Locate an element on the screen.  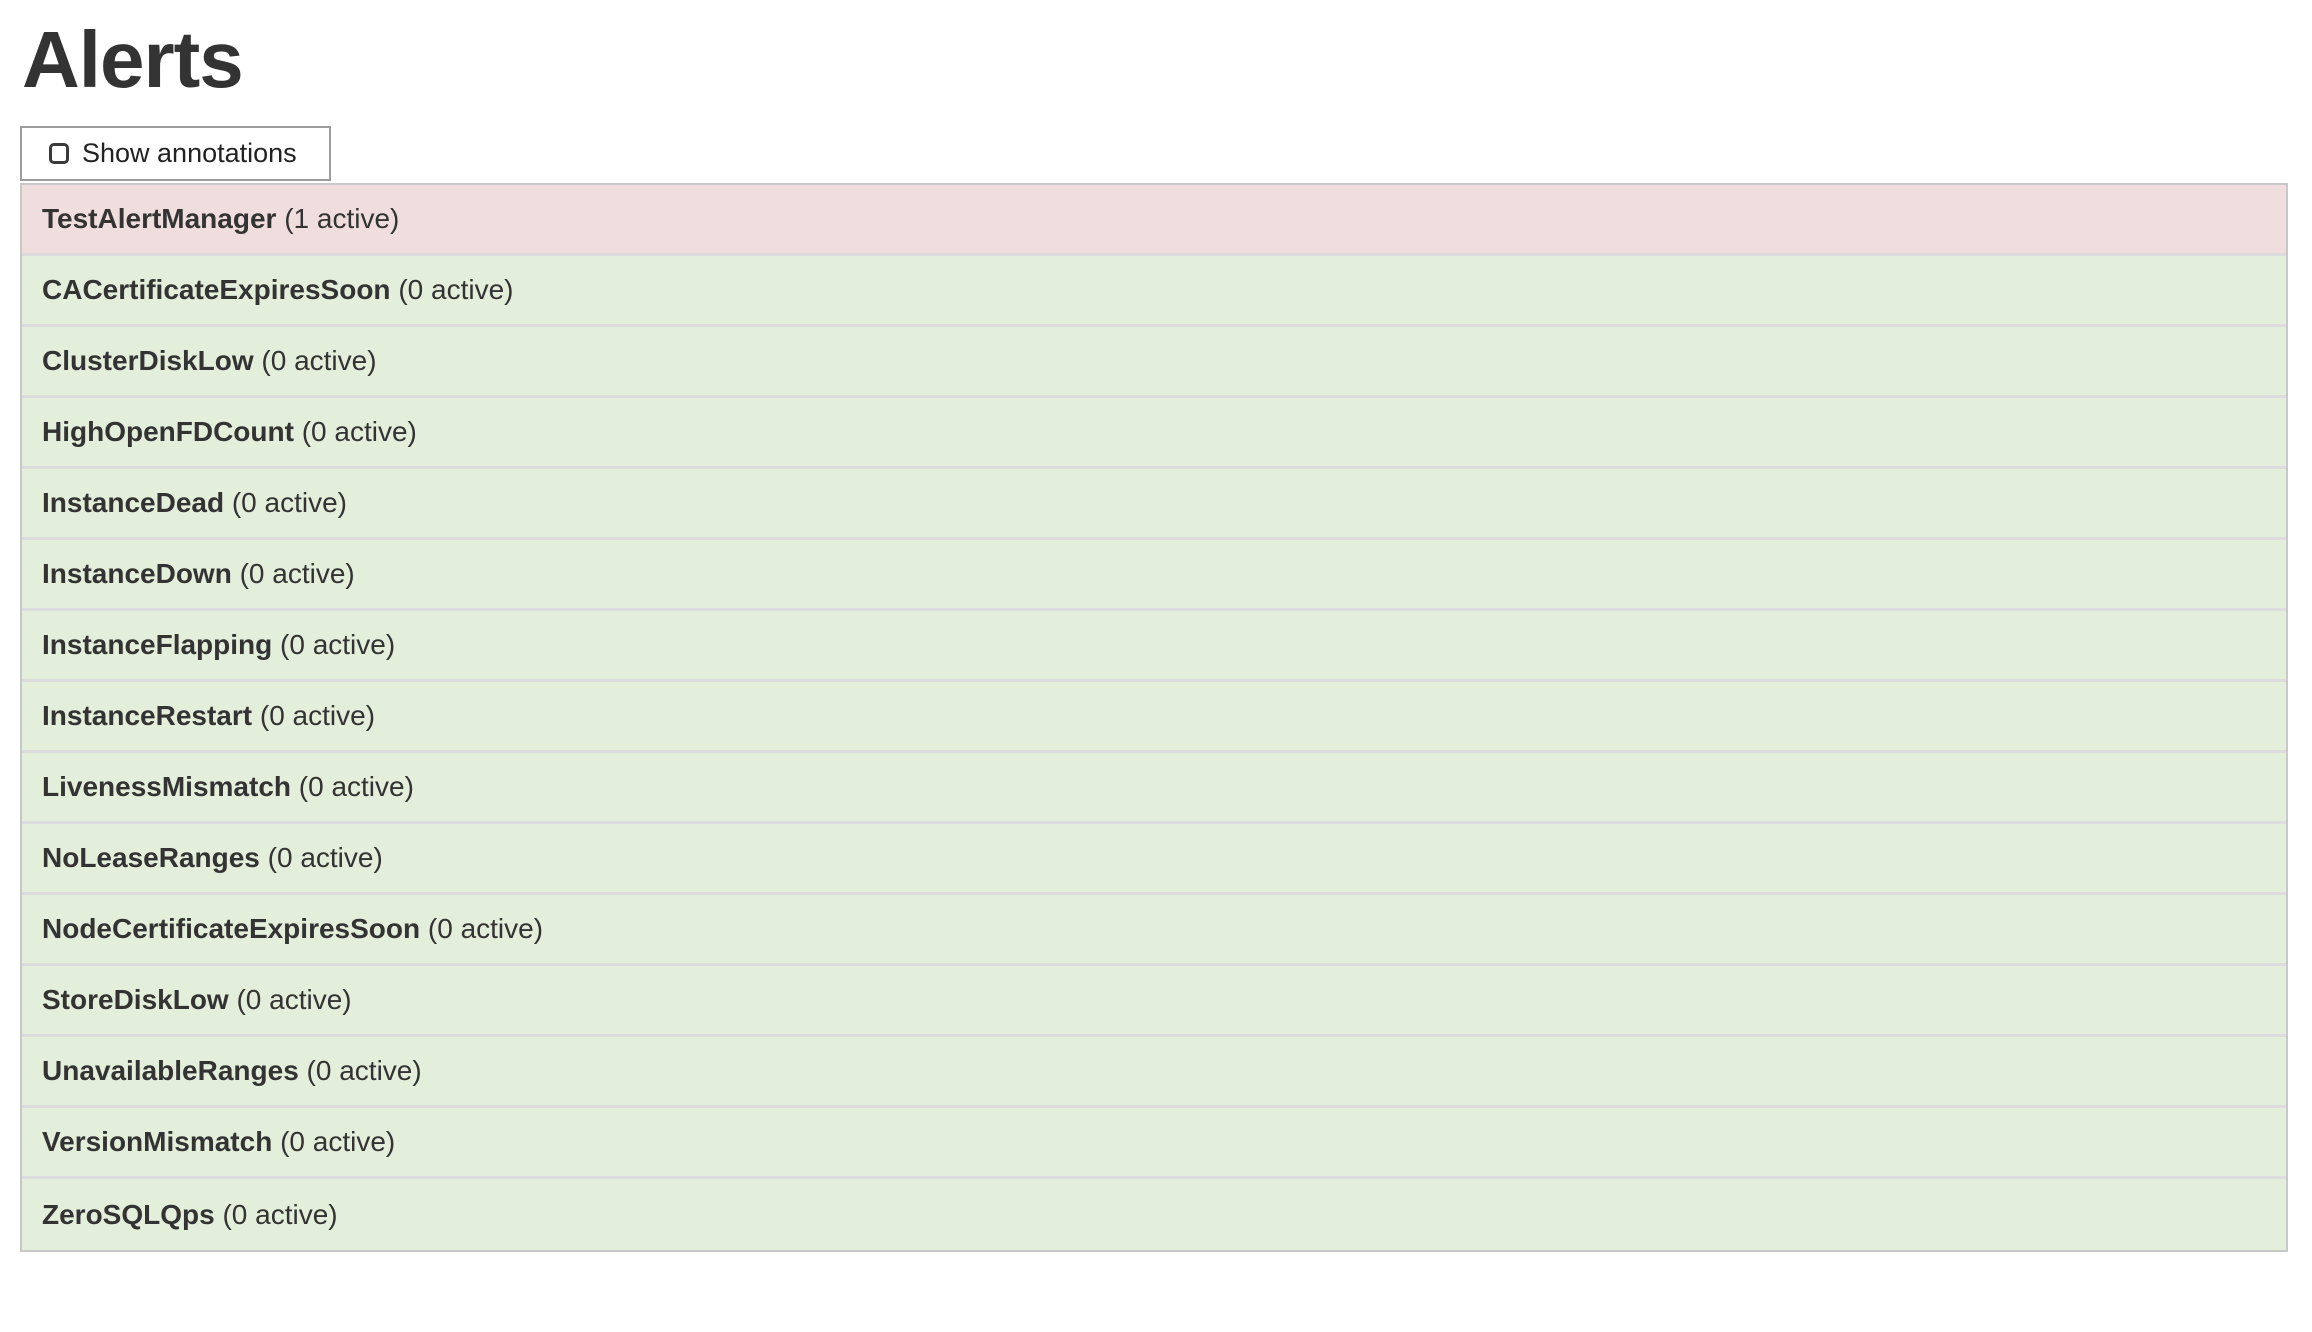
alert-row: NodeCertificateExpiresSoon (0 active) is located at coordinates (1154, 930).